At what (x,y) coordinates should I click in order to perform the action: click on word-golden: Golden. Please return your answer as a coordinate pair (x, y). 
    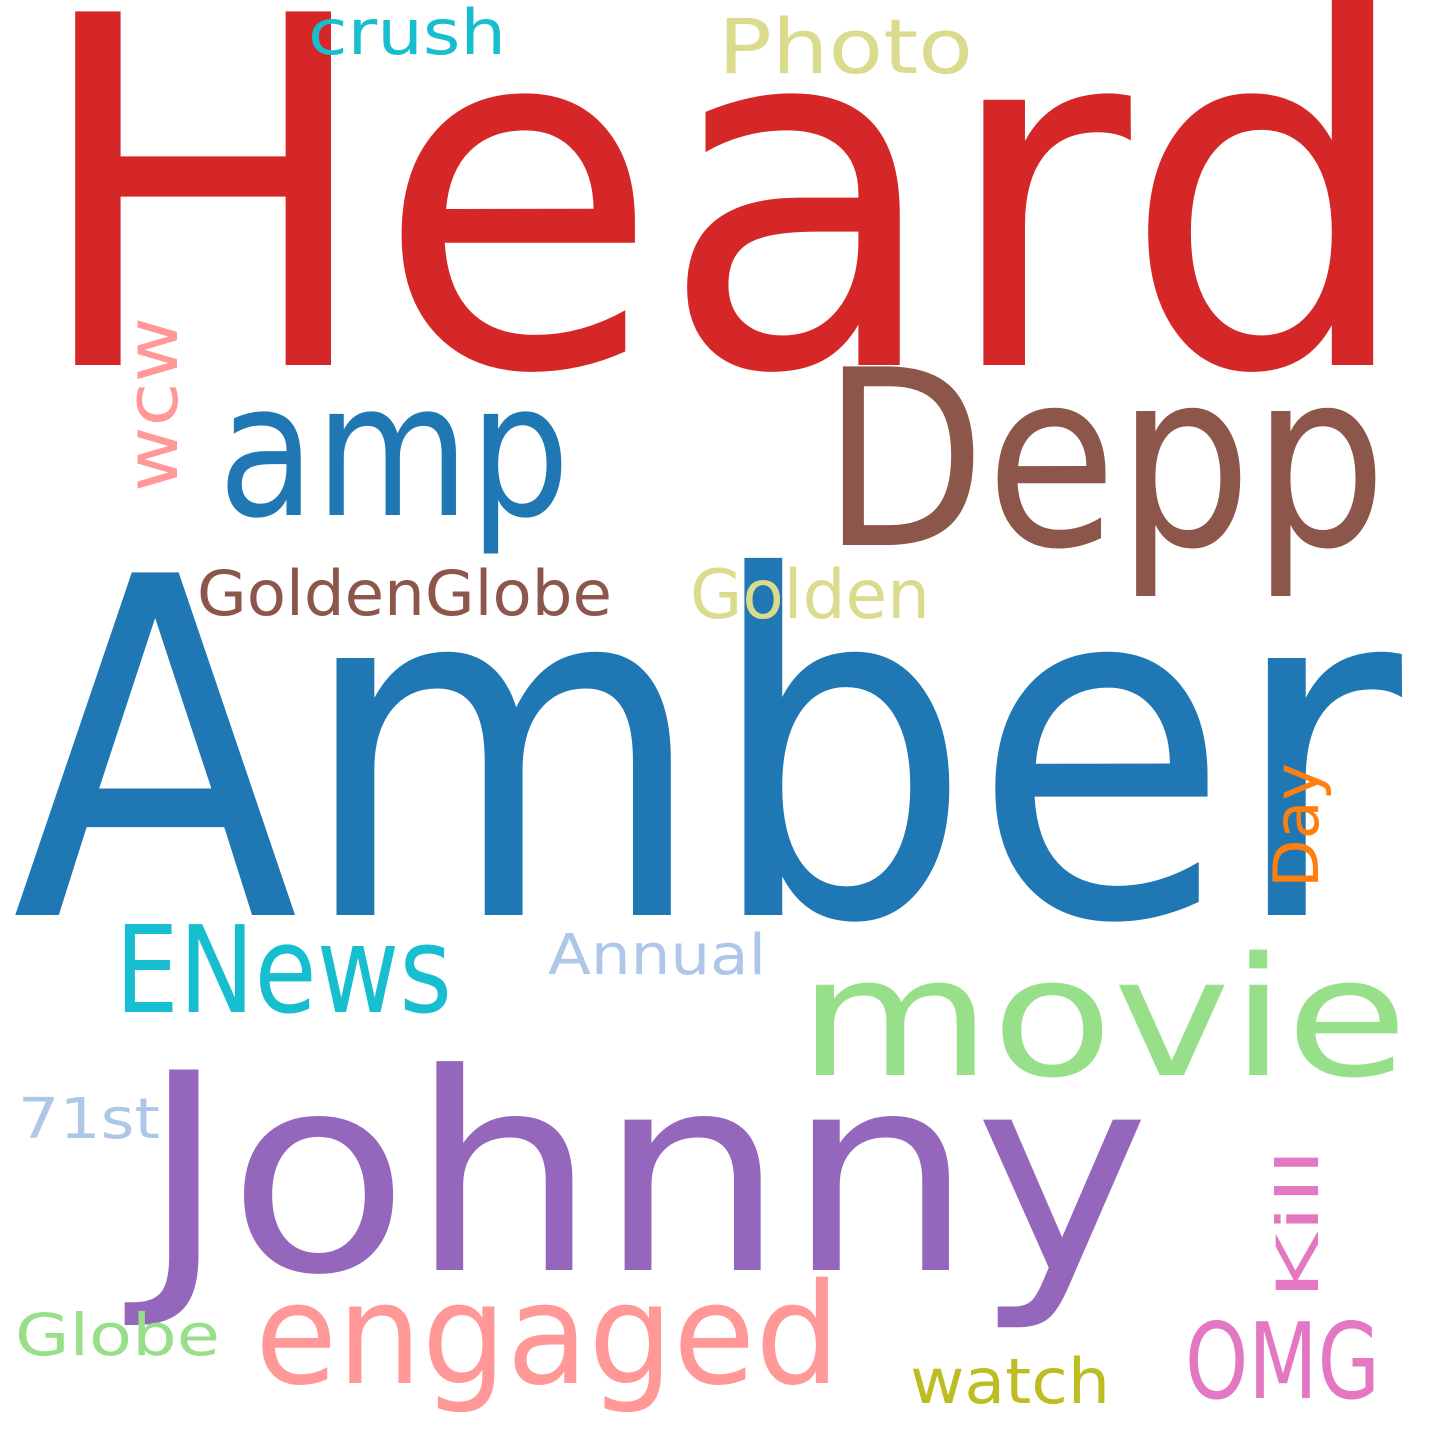
    Looking at the image, I should click on (810, 595).